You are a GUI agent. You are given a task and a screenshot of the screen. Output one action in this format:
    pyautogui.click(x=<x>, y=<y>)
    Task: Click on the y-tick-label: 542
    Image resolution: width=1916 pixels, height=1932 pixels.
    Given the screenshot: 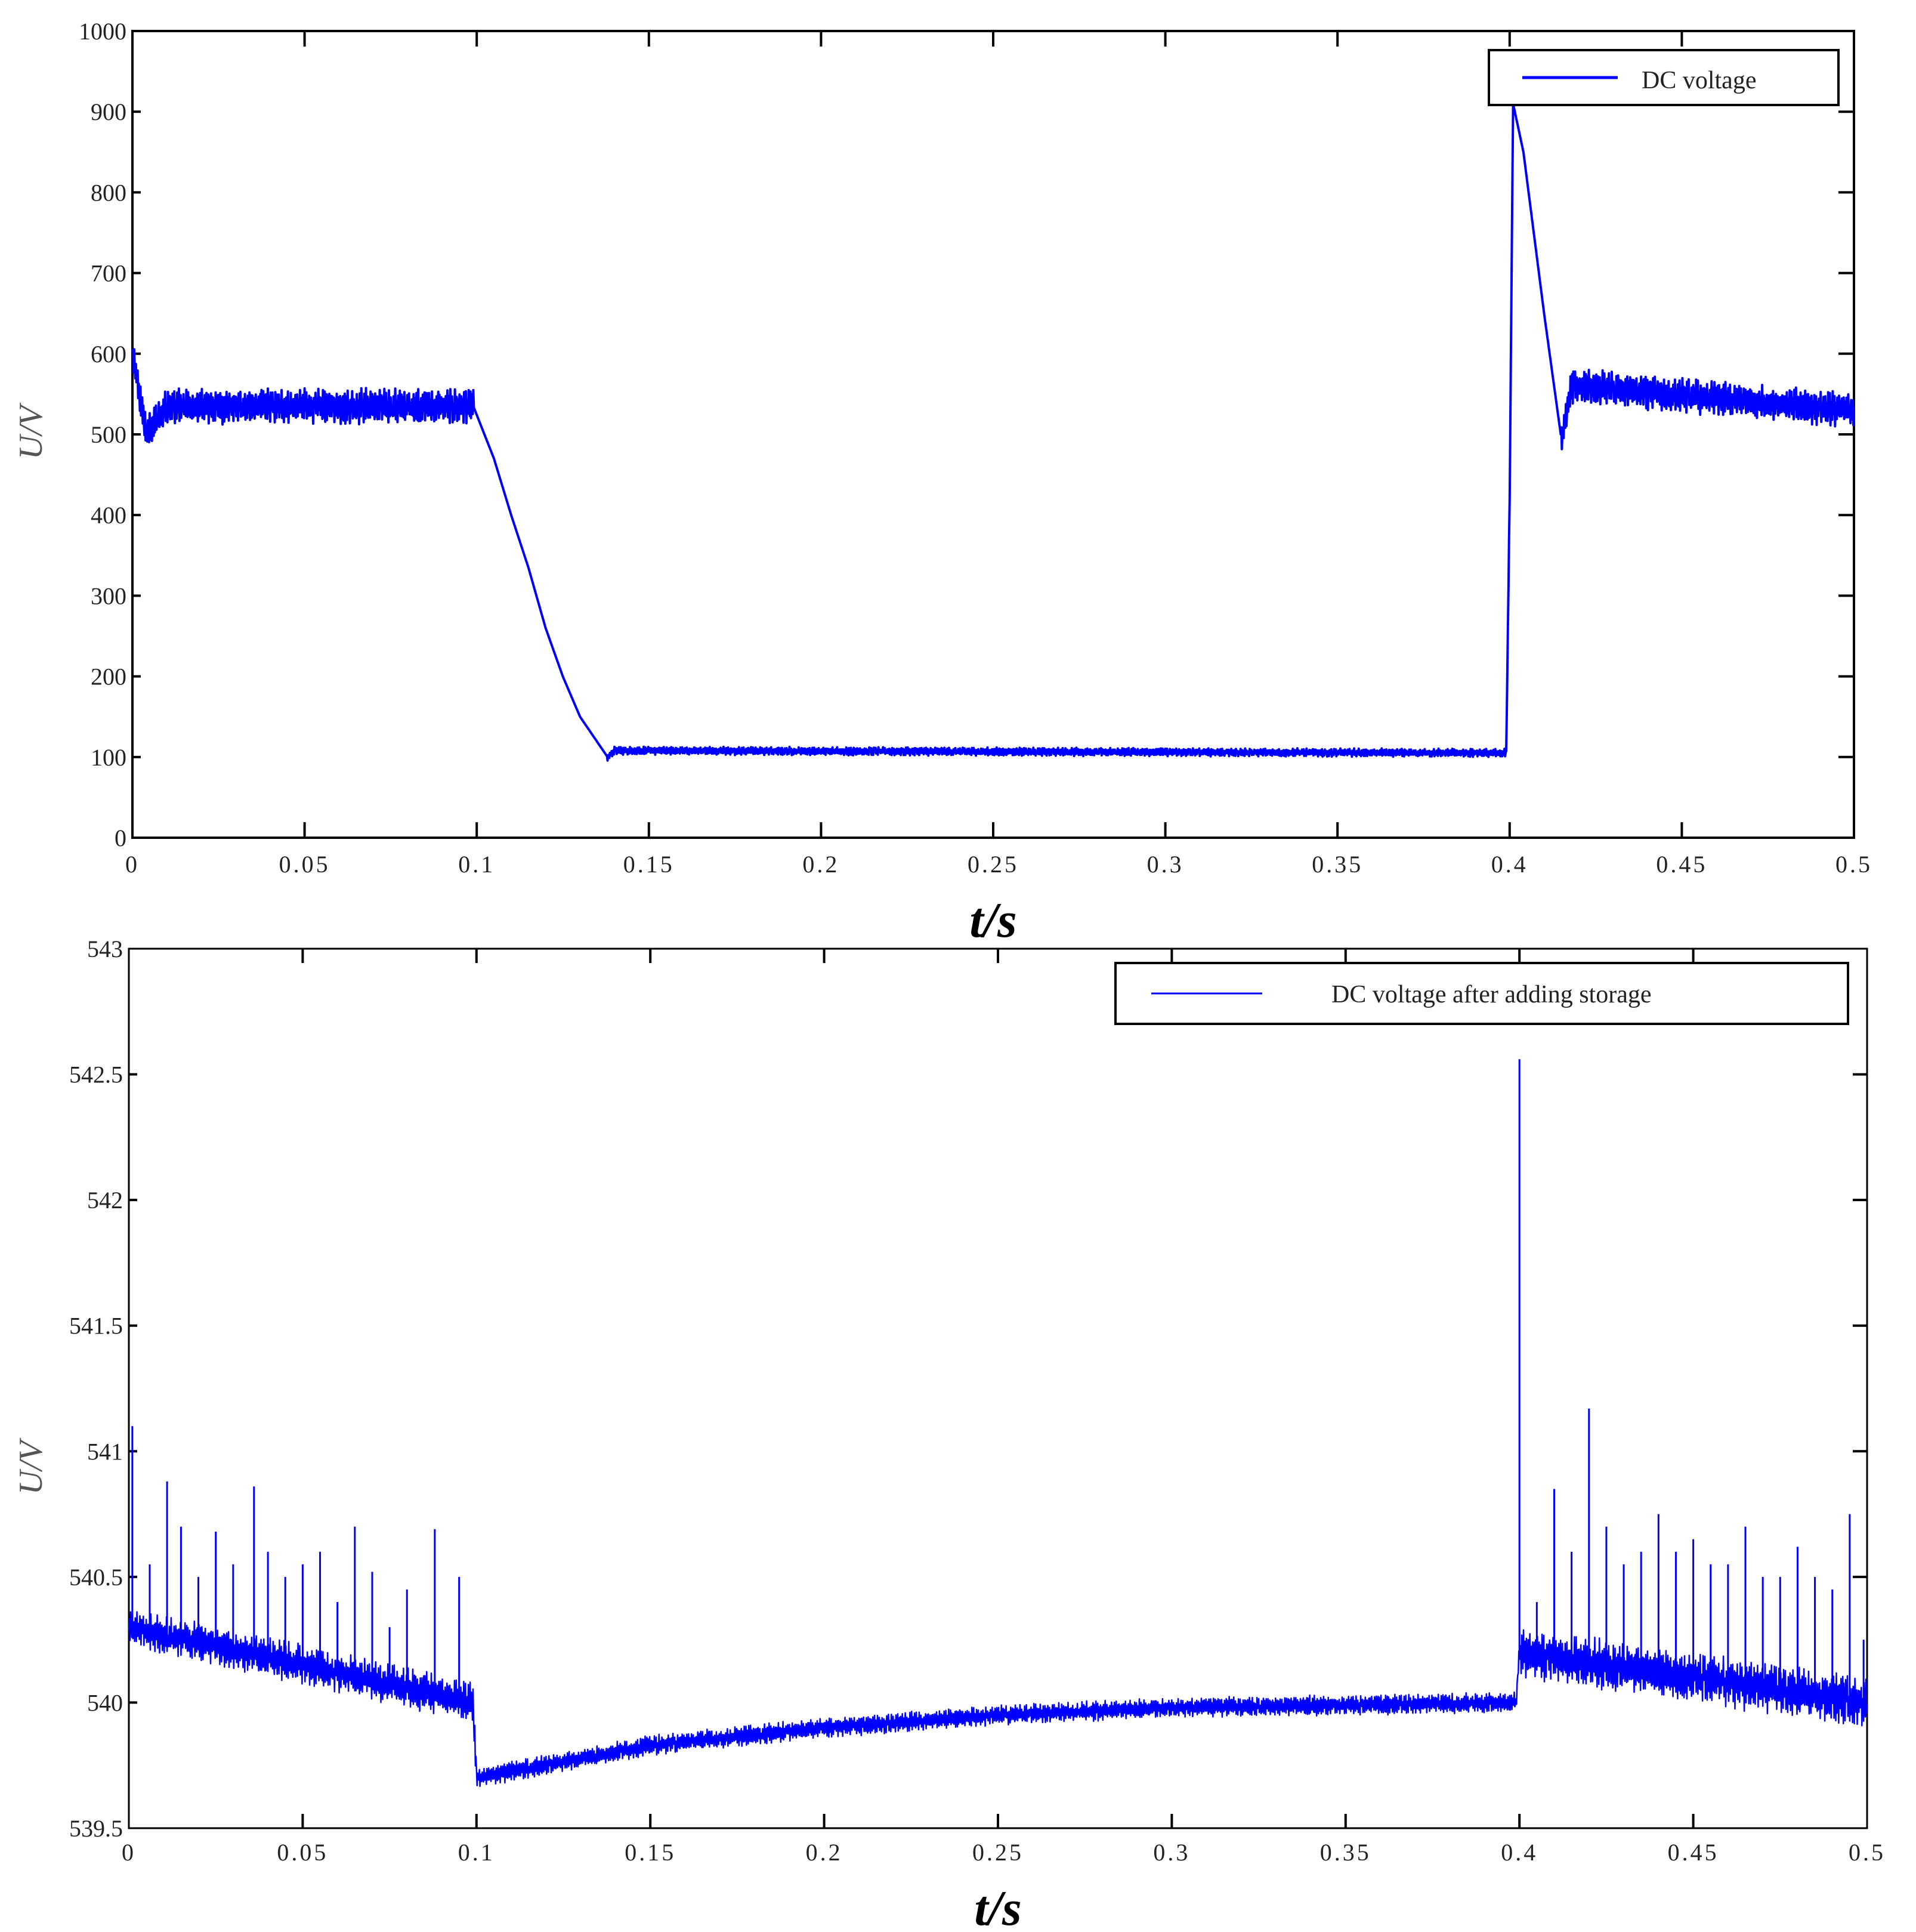 What is the action you would take?
    pyautogui.click(x=105, y=1200)
    